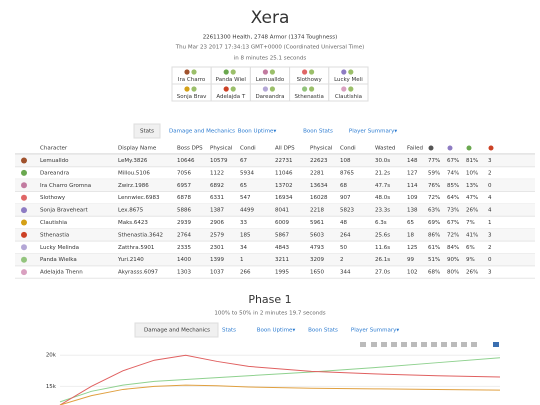 The image size is (540, 405). What do you see at coordinates (217, 273) in the screenshot?
I see `cell: 1037` at bounding box center [217, 273].